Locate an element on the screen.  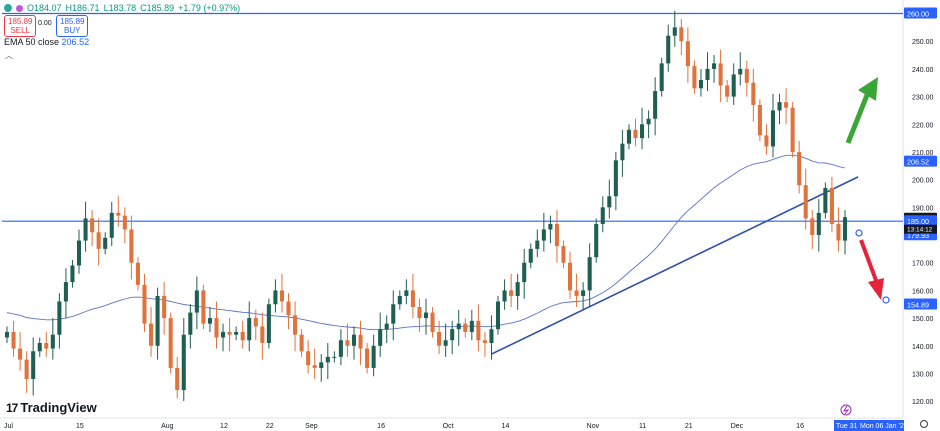
price-tick-label: 150.00 is located at coordinates (923, 319).